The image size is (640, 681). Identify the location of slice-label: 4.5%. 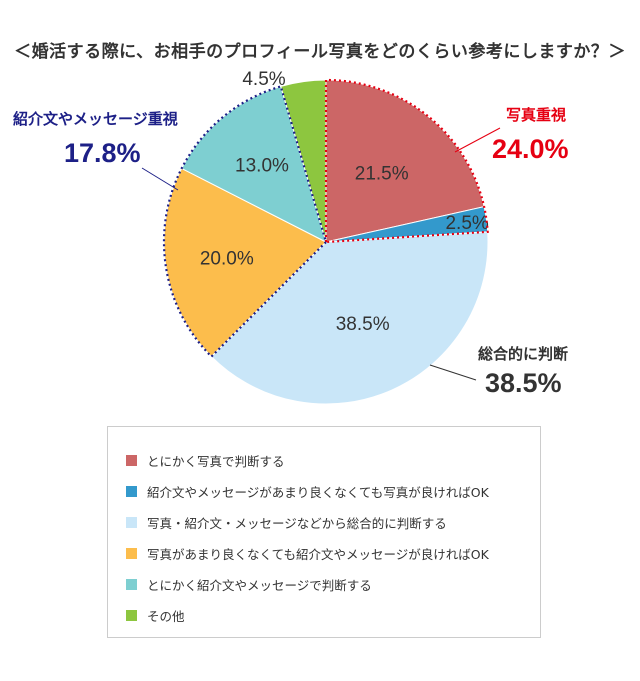
(263, 79).